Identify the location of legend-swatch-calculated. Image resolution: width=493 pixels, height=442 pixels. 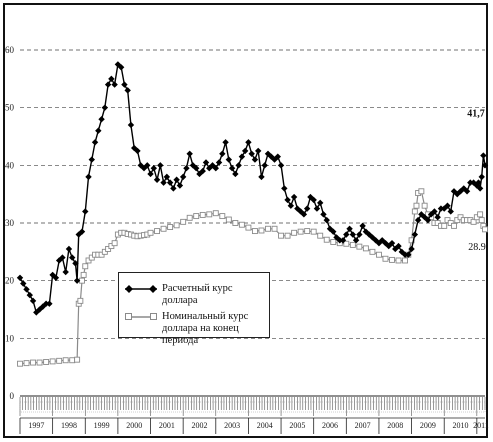
(141, 289).